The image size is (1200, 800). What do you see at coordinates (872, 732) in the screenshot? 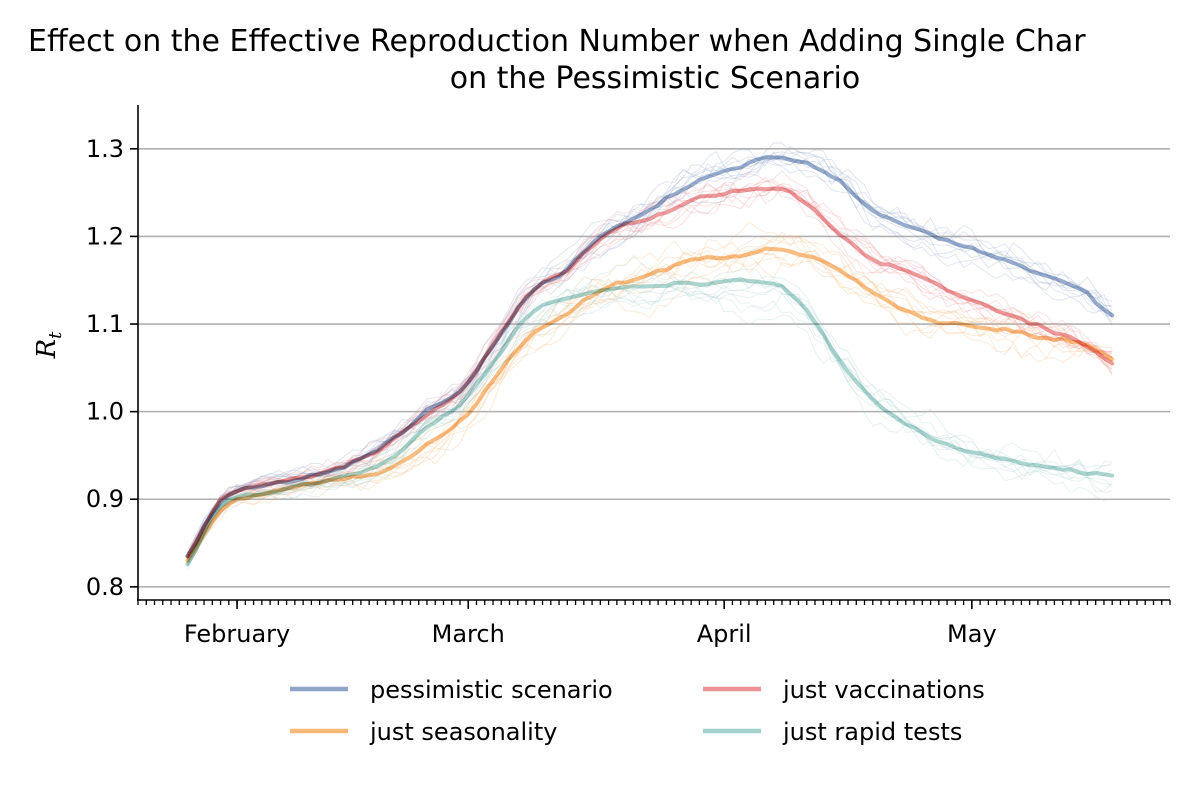
I see `legend-label: just rapid tests` at bounding box center [872, 732].